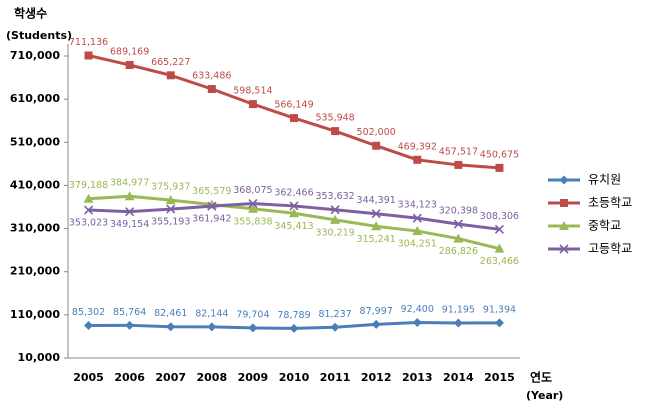 The width and height of the screenshot is (648, 412). What do you see at coordinates (293, 192) in the screenshot?
I see `value-label: 362,466` at bounding box center [293, 192].